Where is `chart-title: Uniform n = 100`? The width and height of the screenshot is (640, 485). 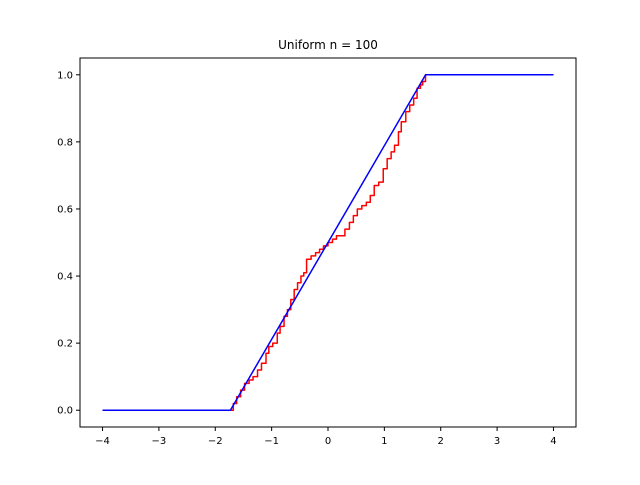 chart-title: Uniform n = 100 is located at coordinates (328, 45).